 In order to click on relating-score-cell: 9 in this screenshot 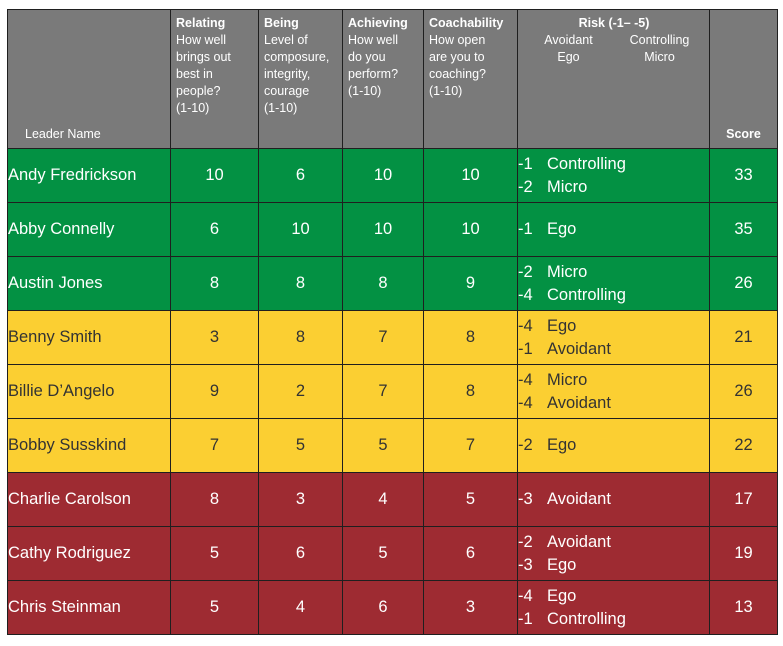, I will do `click(214, 391)`.